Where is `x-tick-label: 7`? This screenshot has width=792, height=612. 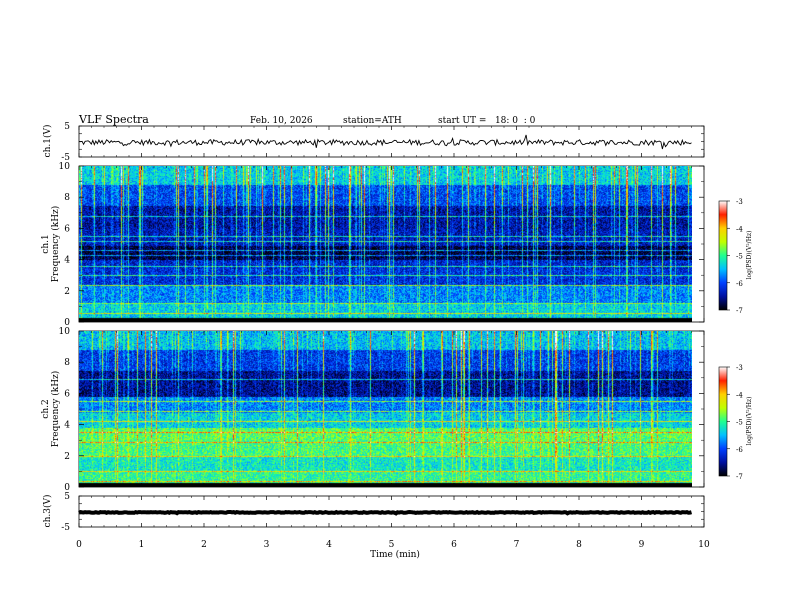
x-tick-label: 7 is located at coordinates (517, 545).